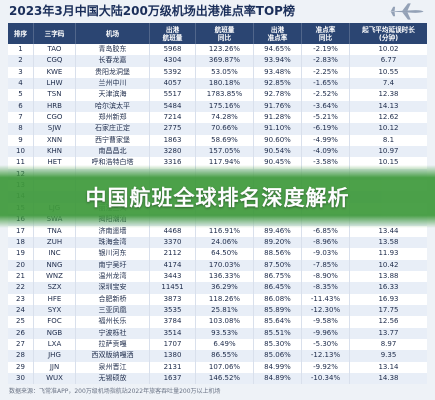 Image resolution: width=435 pixels, height=400 pixels. I want to click on cell-flights-yoy: 123.26%, so click(225, 50).